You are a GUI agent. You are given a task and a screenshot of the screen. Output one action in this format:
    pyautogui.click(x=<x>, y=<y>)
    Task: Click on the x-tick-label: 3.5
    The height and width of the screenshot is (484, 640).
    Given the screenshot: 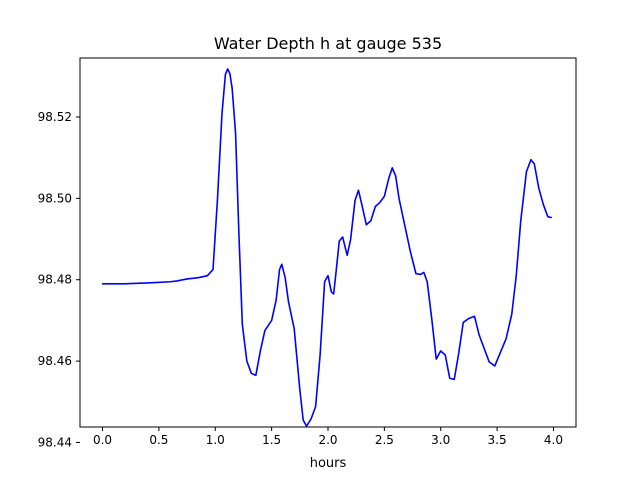 What is the action you would take?
    pyautogui.click(x=497, y=440)
    